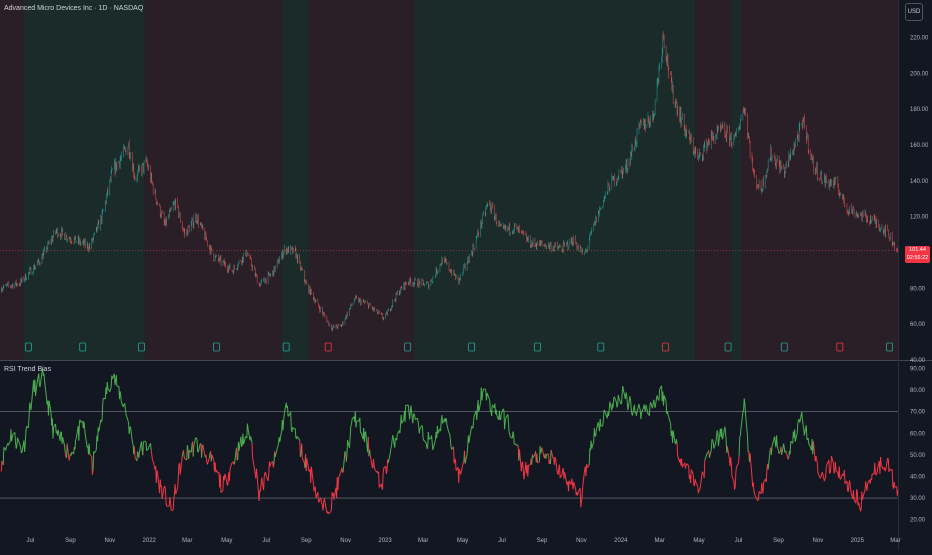 This screenshot has width=932, height=555. What do you see at coordinates (919, 146) in the screenshot?
I see `price-tick-label: 160.00` at bounding box center [919, 146].